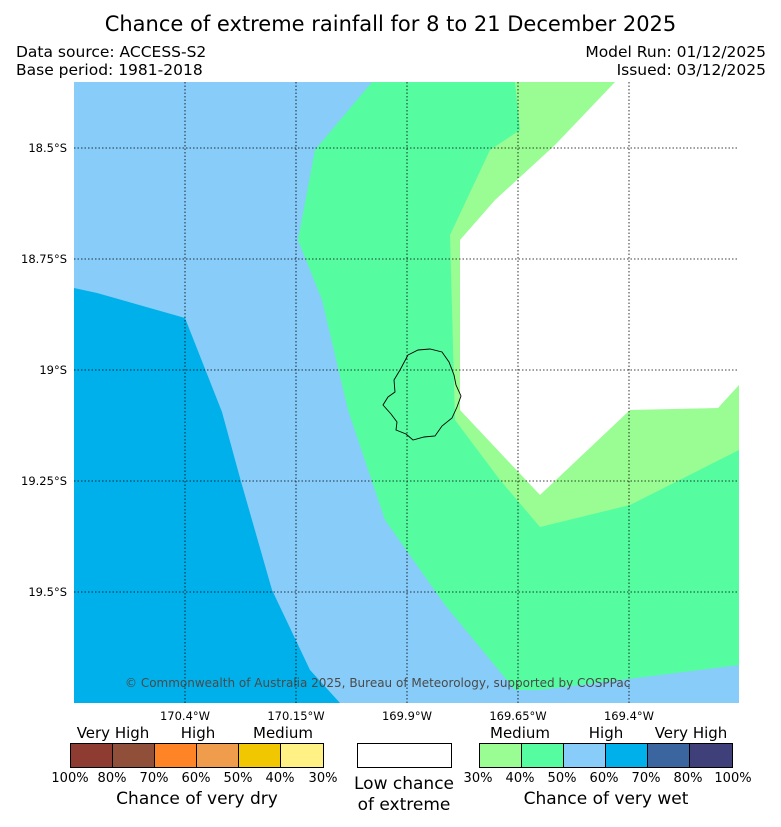  I want to click on lon-label: 169.65°W, so click(518, 716).